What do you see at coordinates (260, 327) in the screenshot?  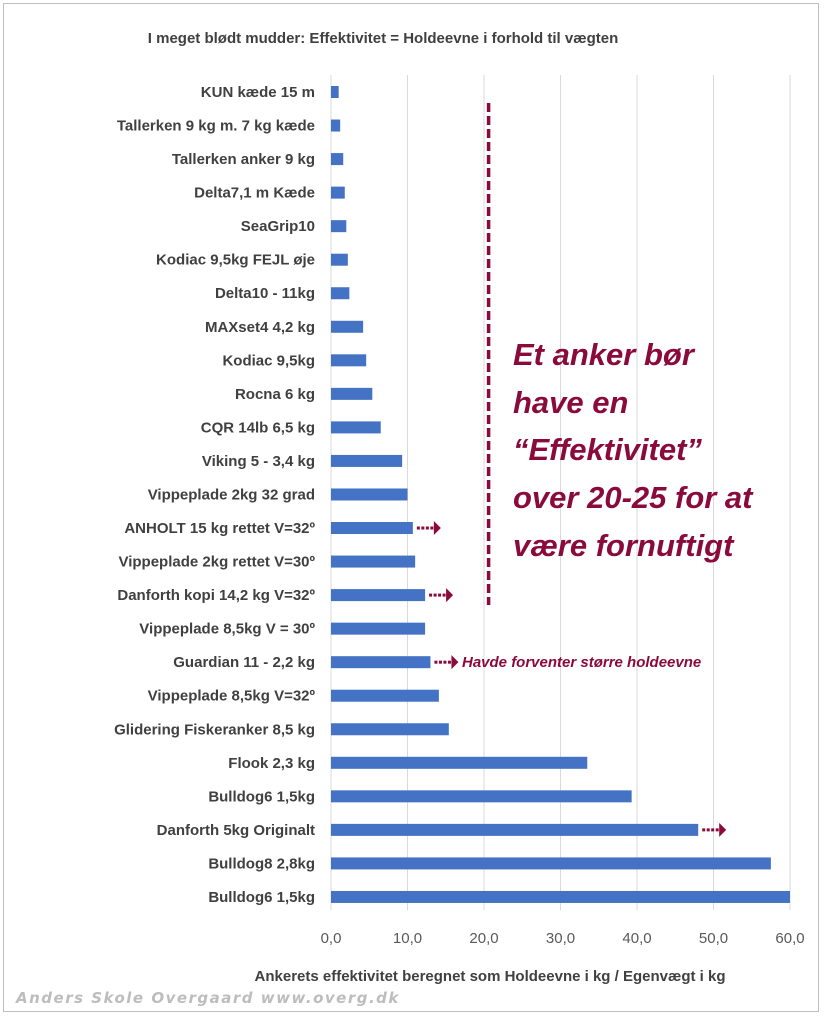 I see `category-label: MAXset4 4,2 kg` at bounding box center [260, 327].